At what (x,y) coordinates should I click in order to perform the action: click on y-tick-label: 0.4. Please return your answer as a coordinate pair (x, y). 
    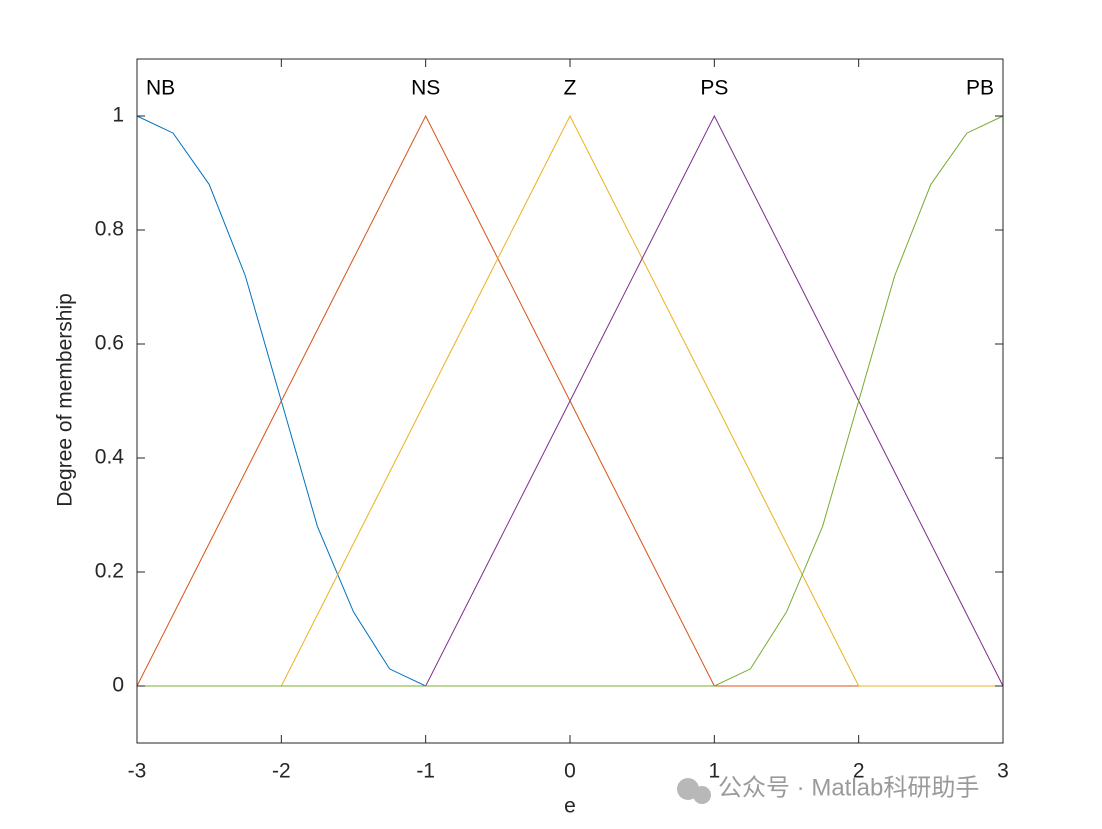
    Looking at the image, I should click on (110, 457).